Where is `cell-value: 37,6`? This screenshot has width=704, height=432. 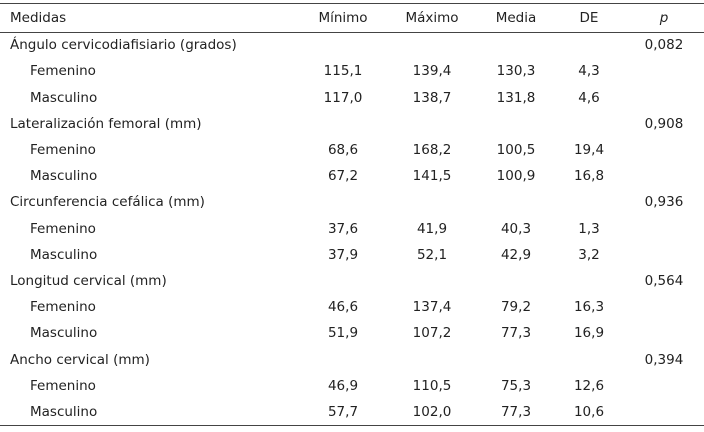
cell-value: 37,6 is located at coordinates (343, 228).